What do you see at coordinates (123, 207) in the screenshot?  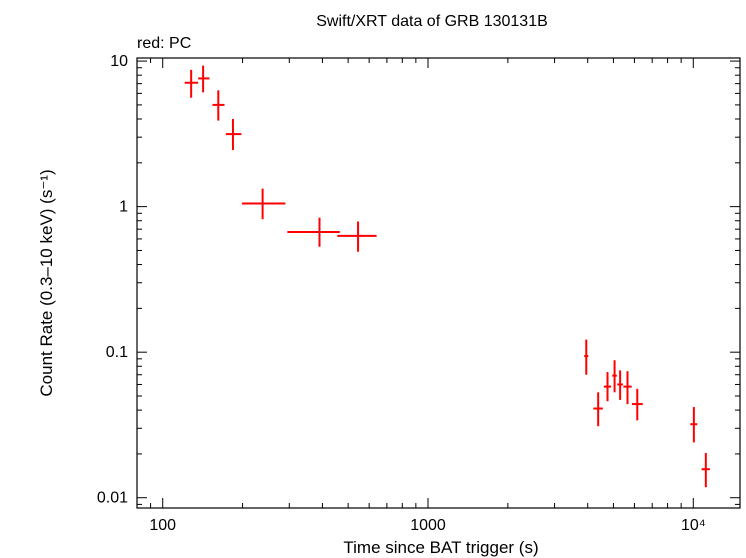 I see `y-tick-label: 1` at bounding box center [123, 207].